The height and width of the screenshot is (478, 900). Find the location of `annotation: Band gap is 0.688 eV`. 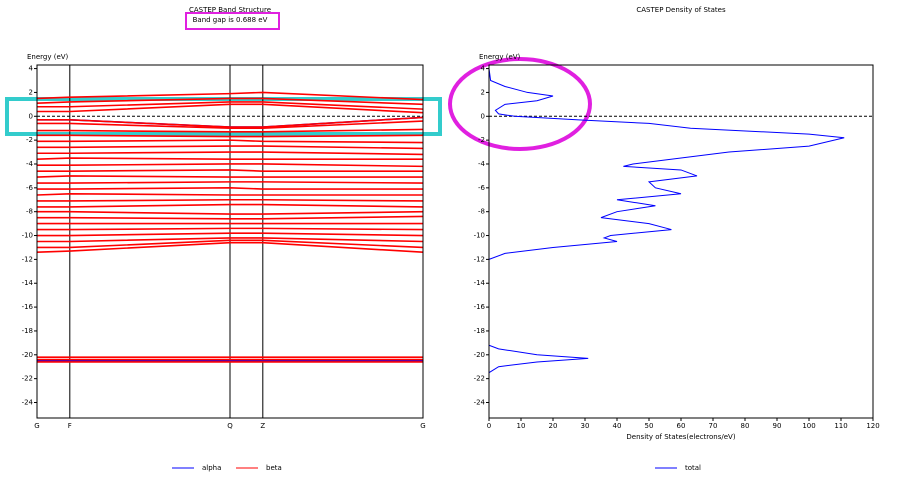

annotation: Band gap is 0.688 eV is located at coordinates (230, 20).